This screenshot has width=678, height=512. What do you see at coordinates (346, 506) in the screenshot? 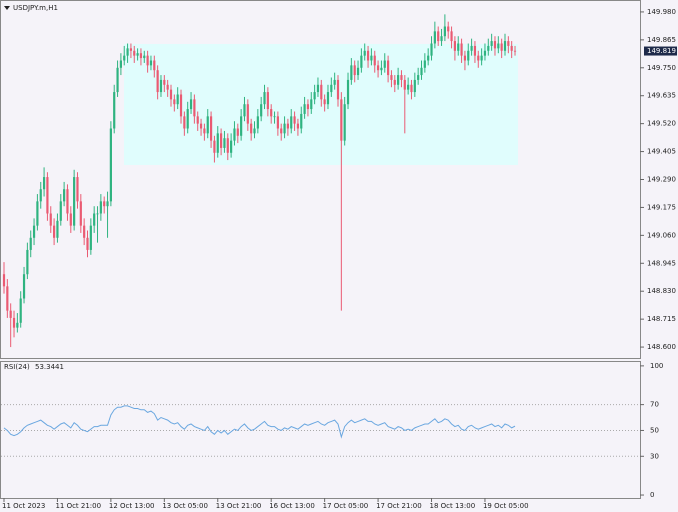
I see `x-tick-label: 17 Oct 05:00` at bounding box center [346, 506].